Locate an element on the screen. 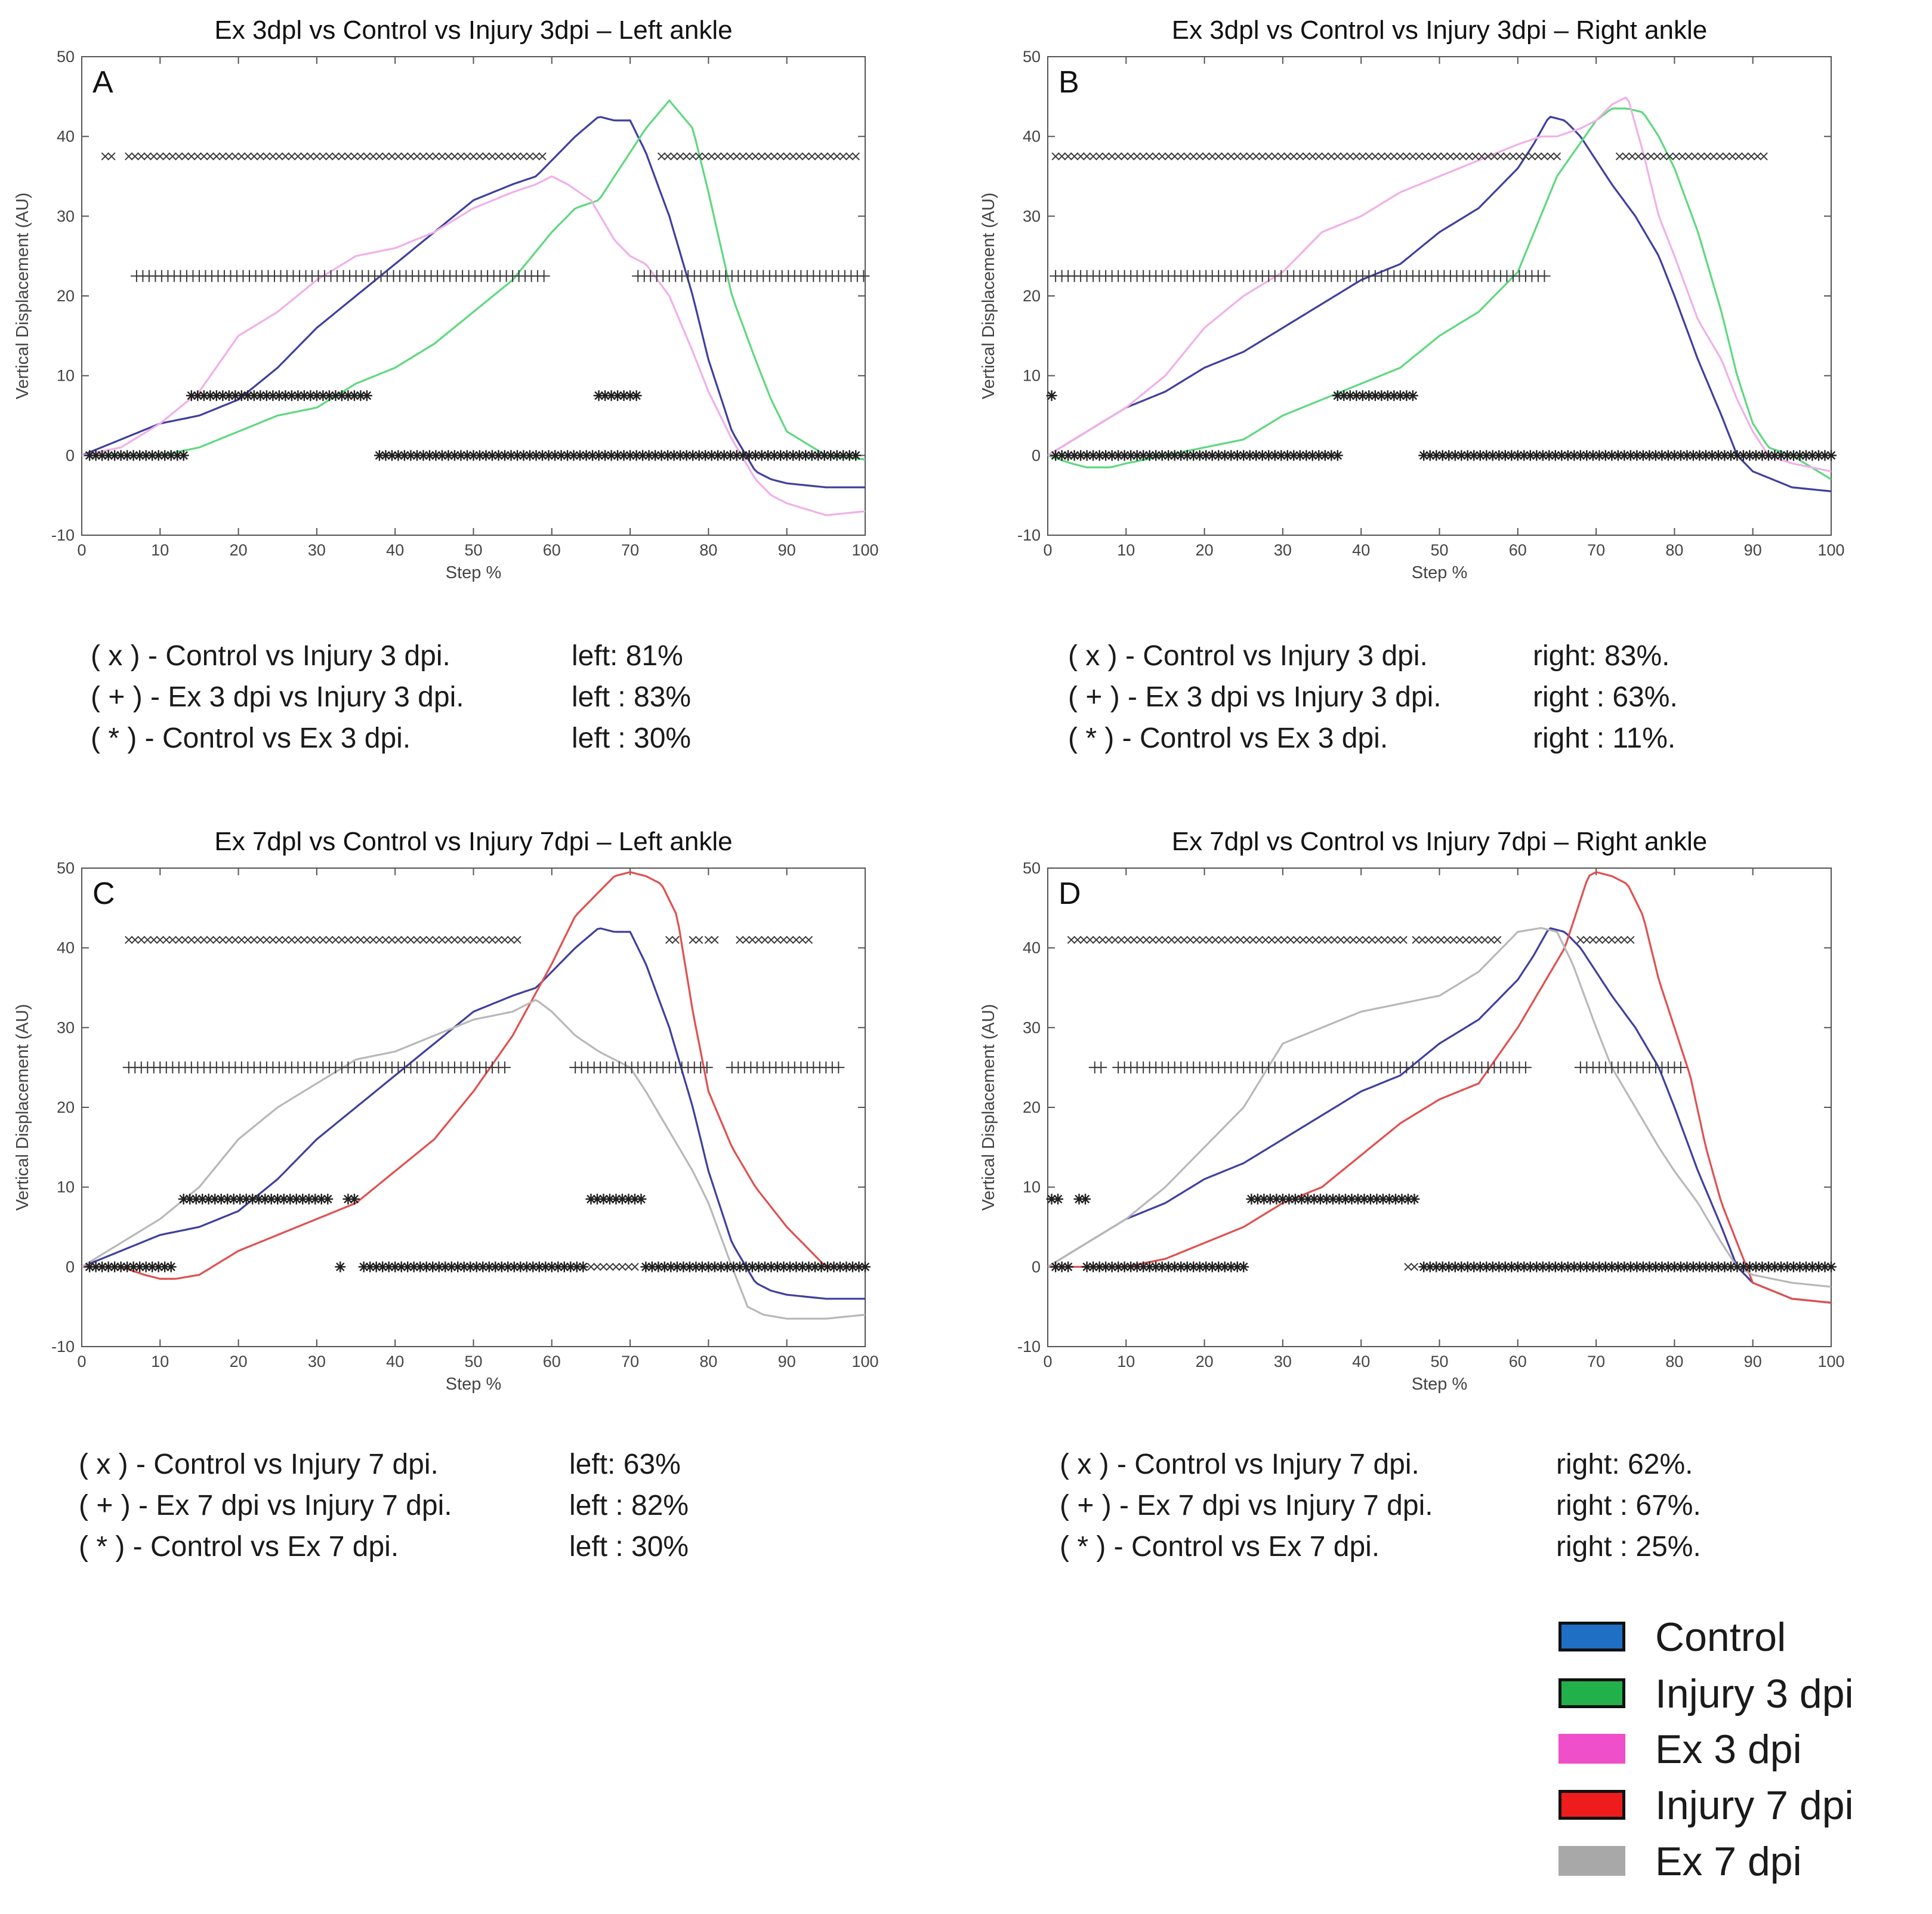  series-line-ex-7-dpi is located at coordinates (473, 1159).